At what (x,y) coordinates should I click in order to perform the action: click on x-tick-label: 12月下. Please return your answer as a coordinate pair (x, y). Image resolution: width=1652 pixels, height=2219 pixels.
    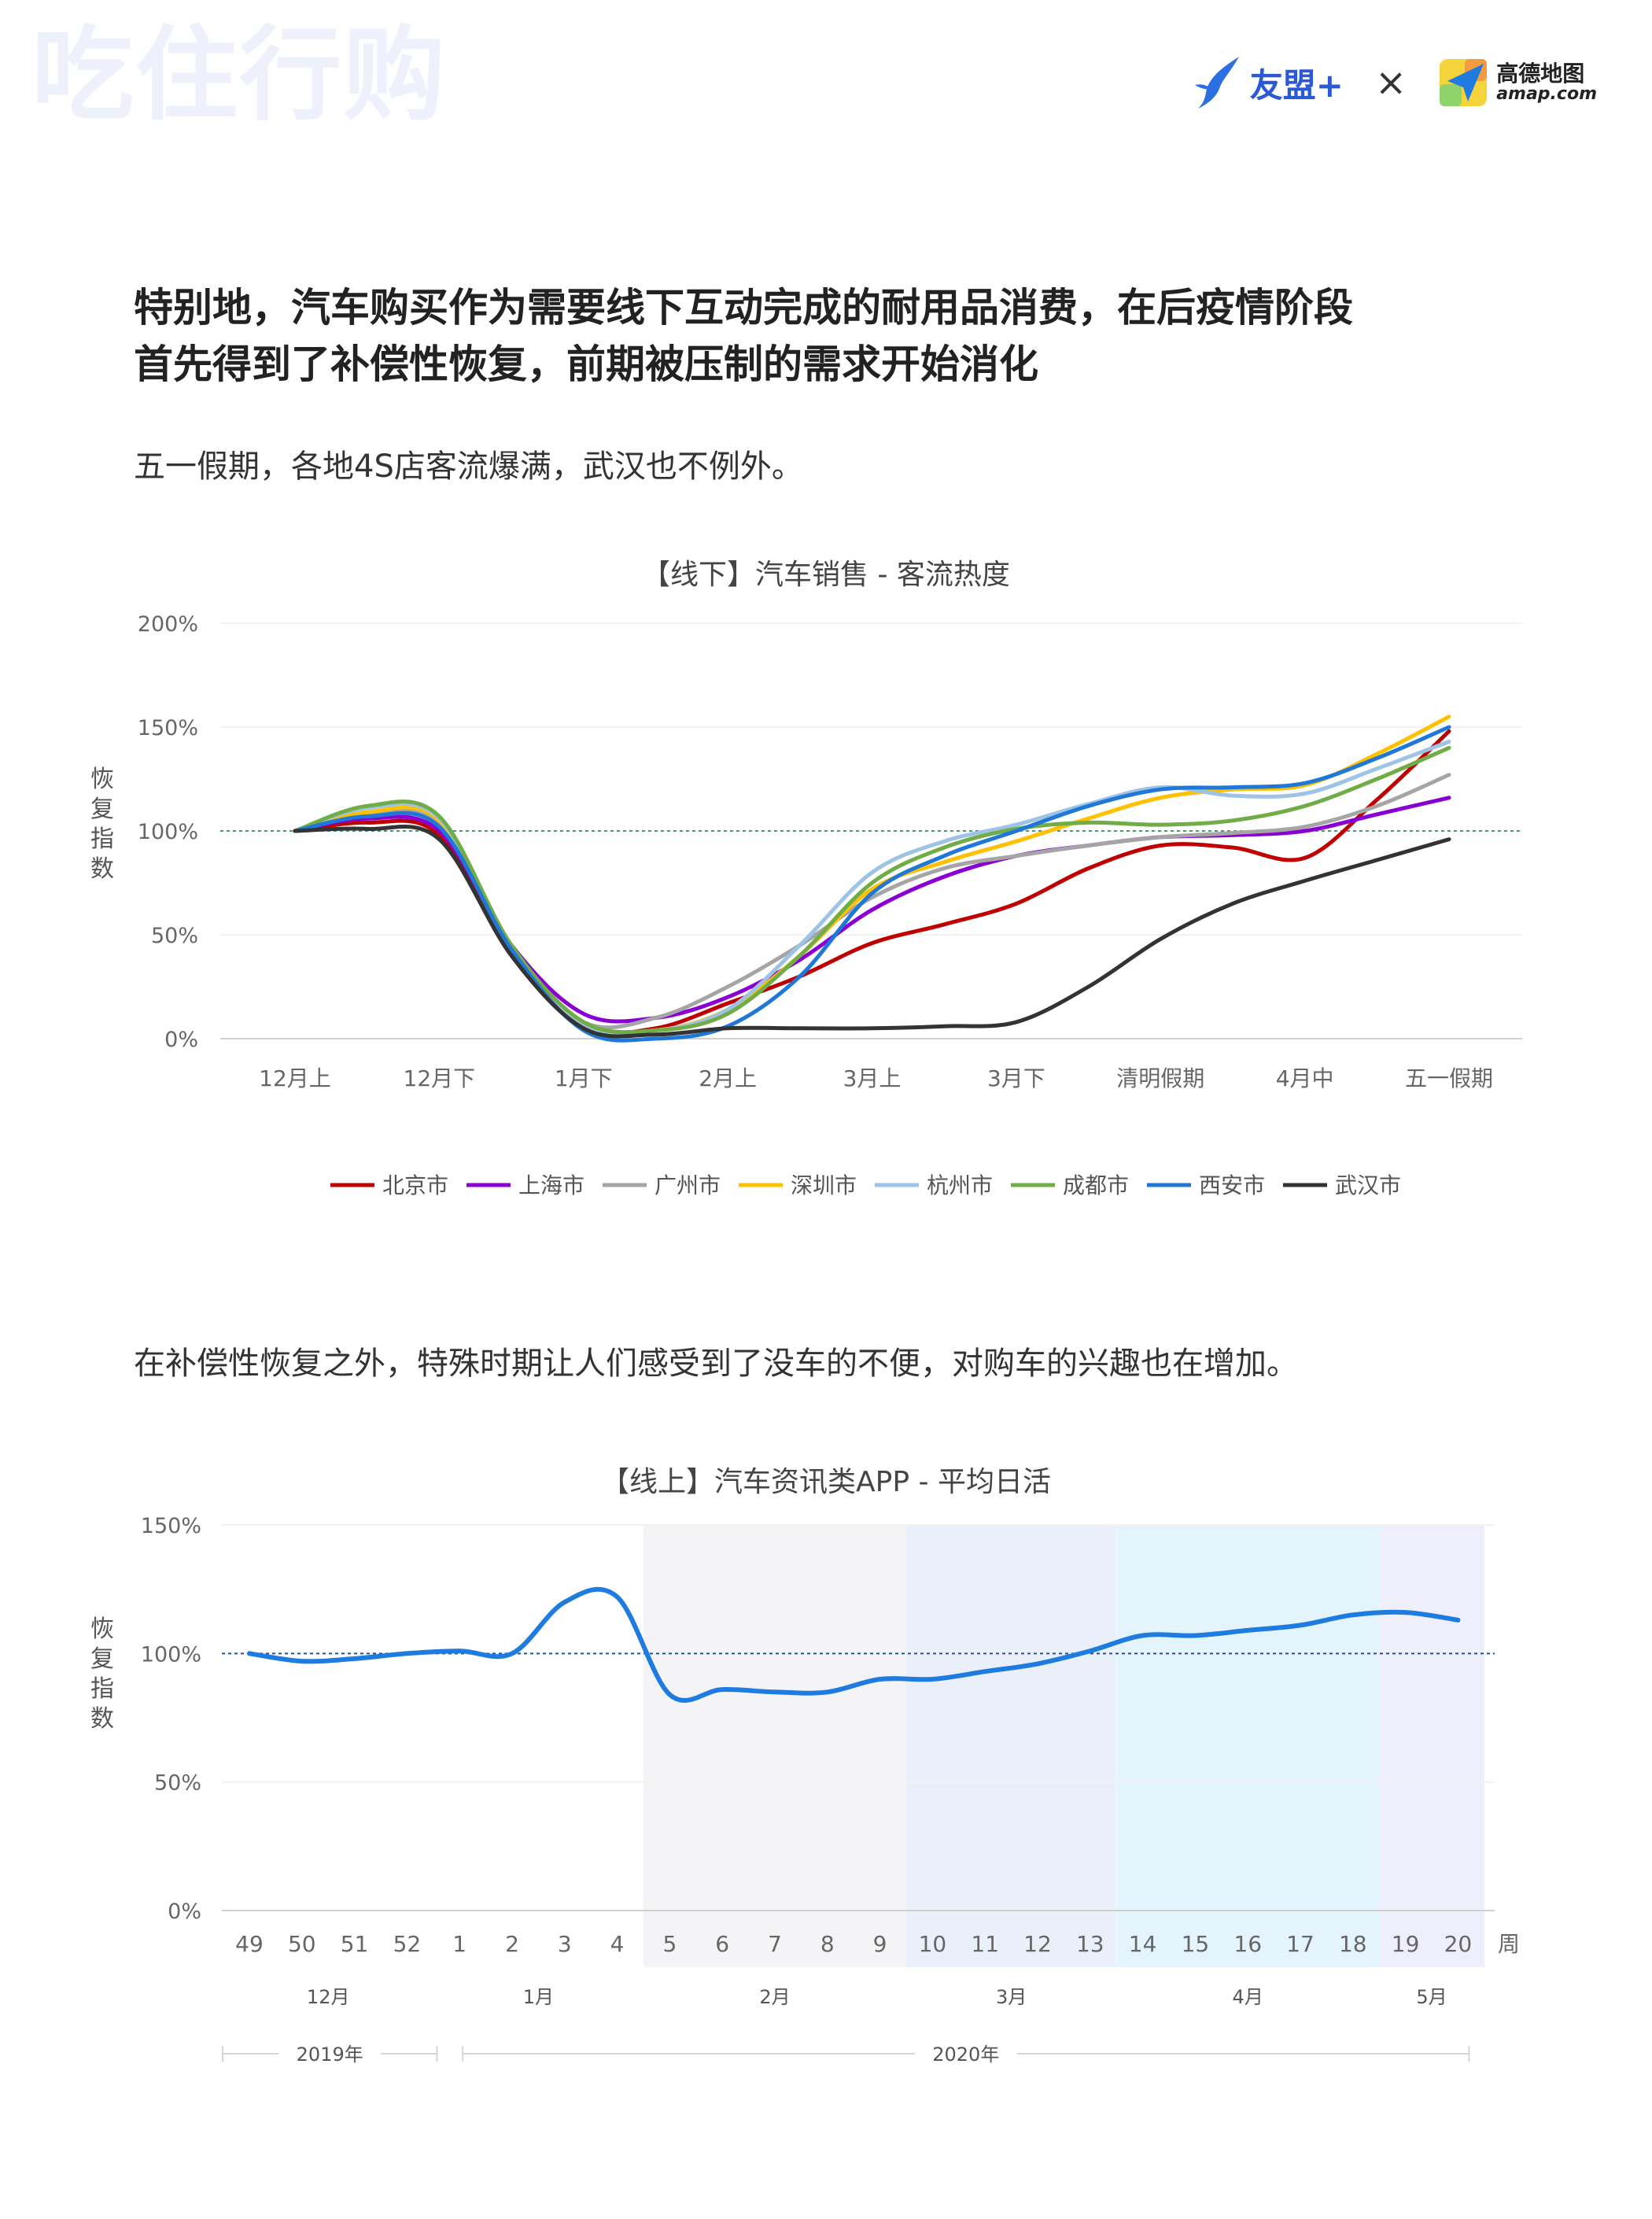
    Looking at the image, I should click on (440, 1078).